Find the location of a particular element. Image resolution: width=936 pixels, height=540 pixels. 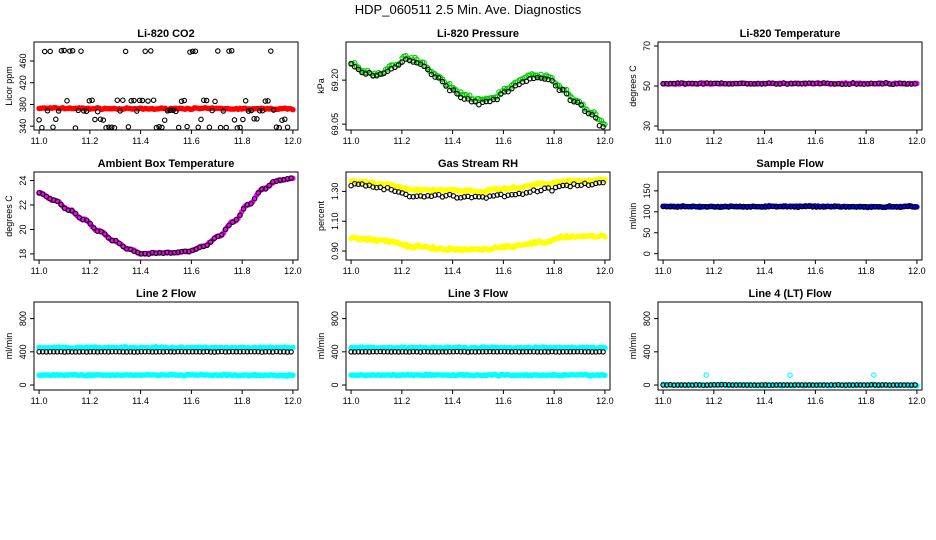

y-tick-label: 50 is located at coordinates (647, 86).